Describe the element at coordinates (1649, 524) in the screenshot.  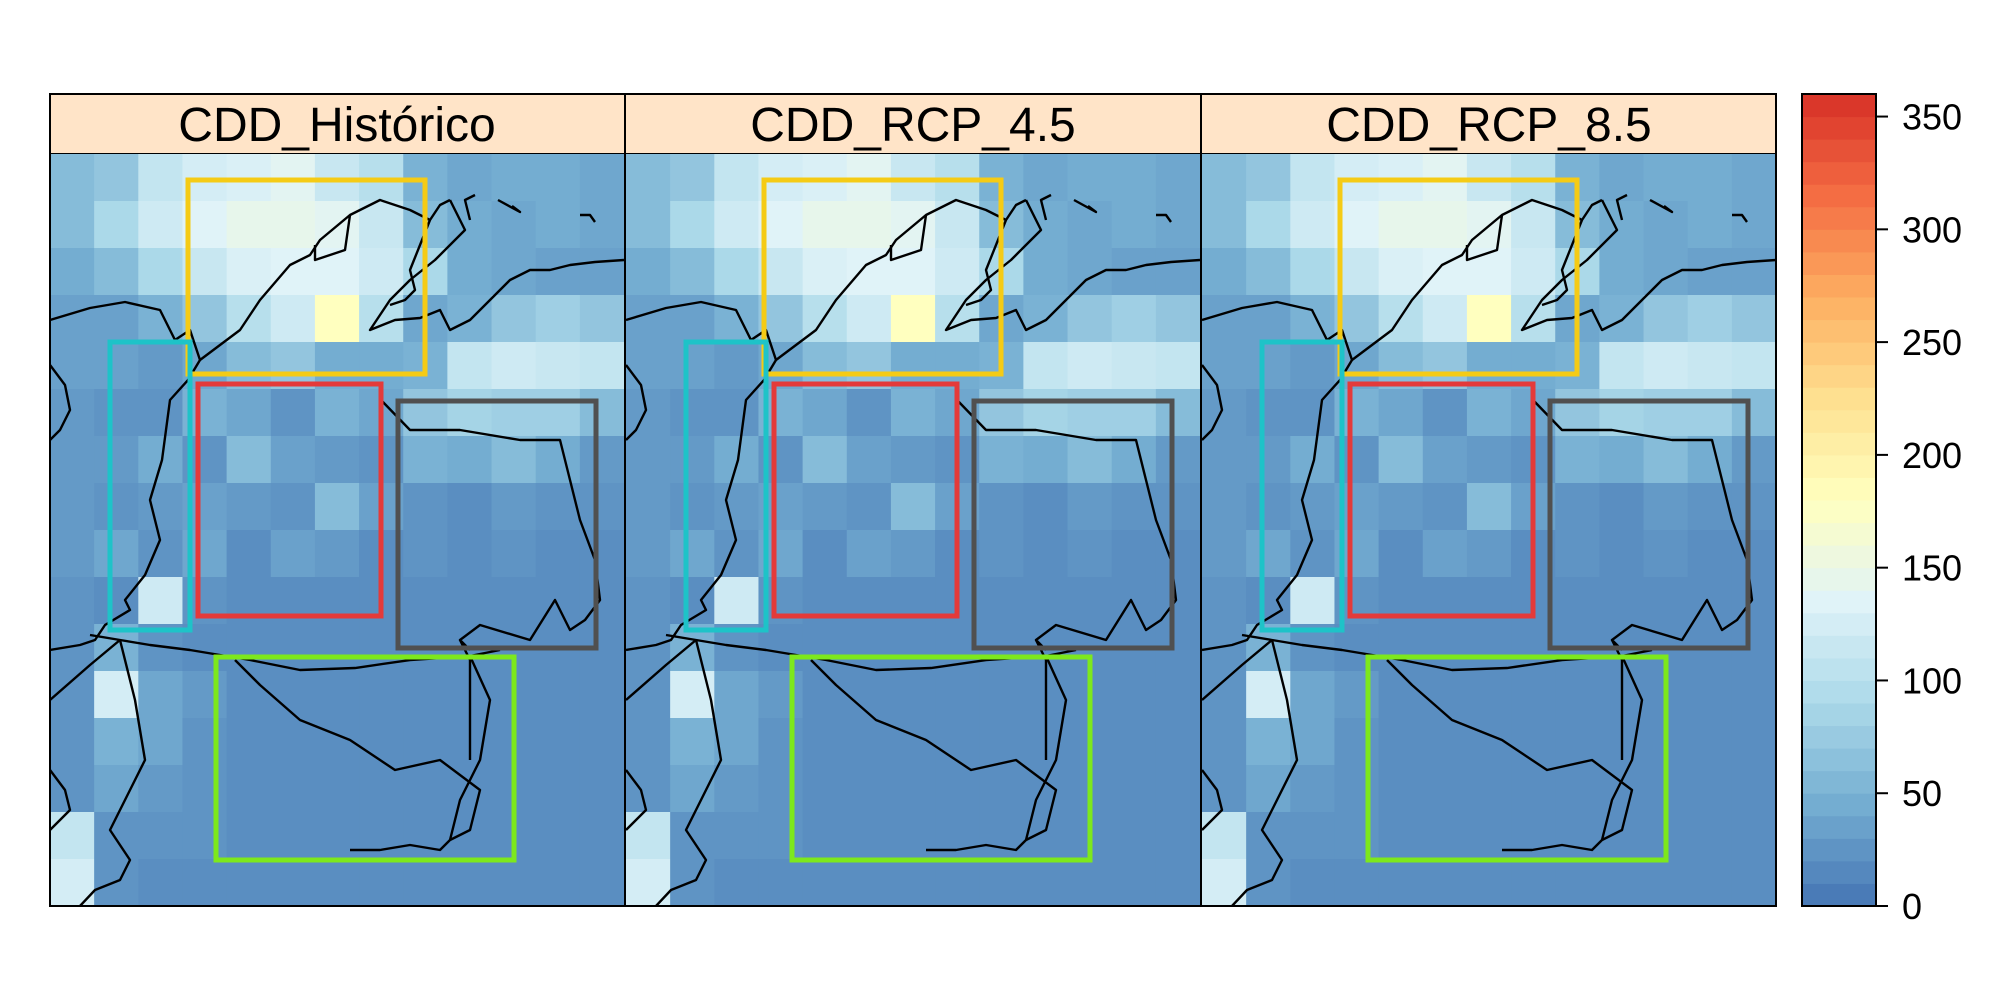
I see `region-gray-box` at that location.